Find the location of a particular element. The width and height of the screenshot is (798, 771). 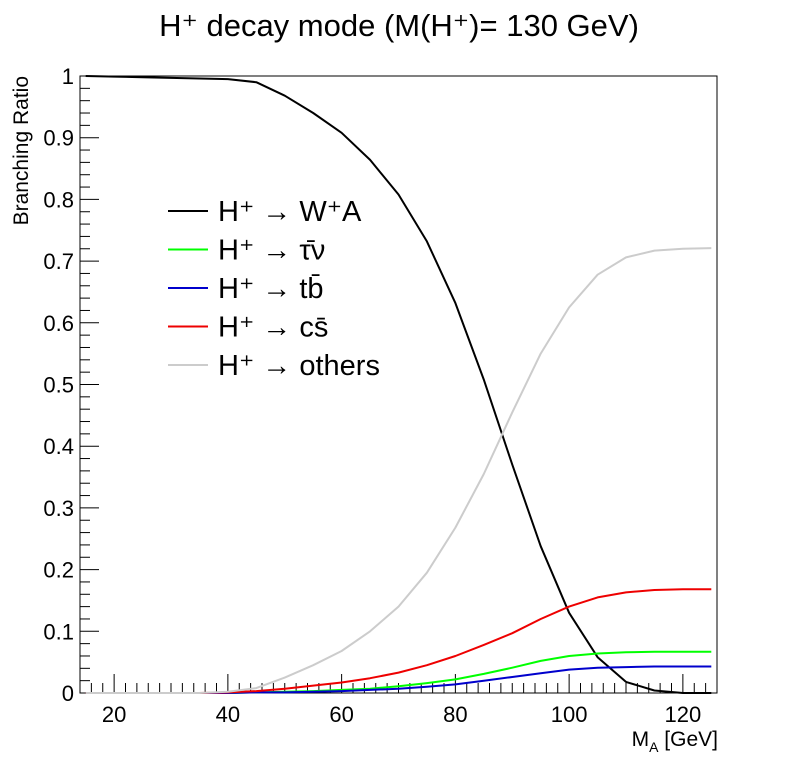

legend-label-4: H⁺ → others is located at coordinates (299, 366).